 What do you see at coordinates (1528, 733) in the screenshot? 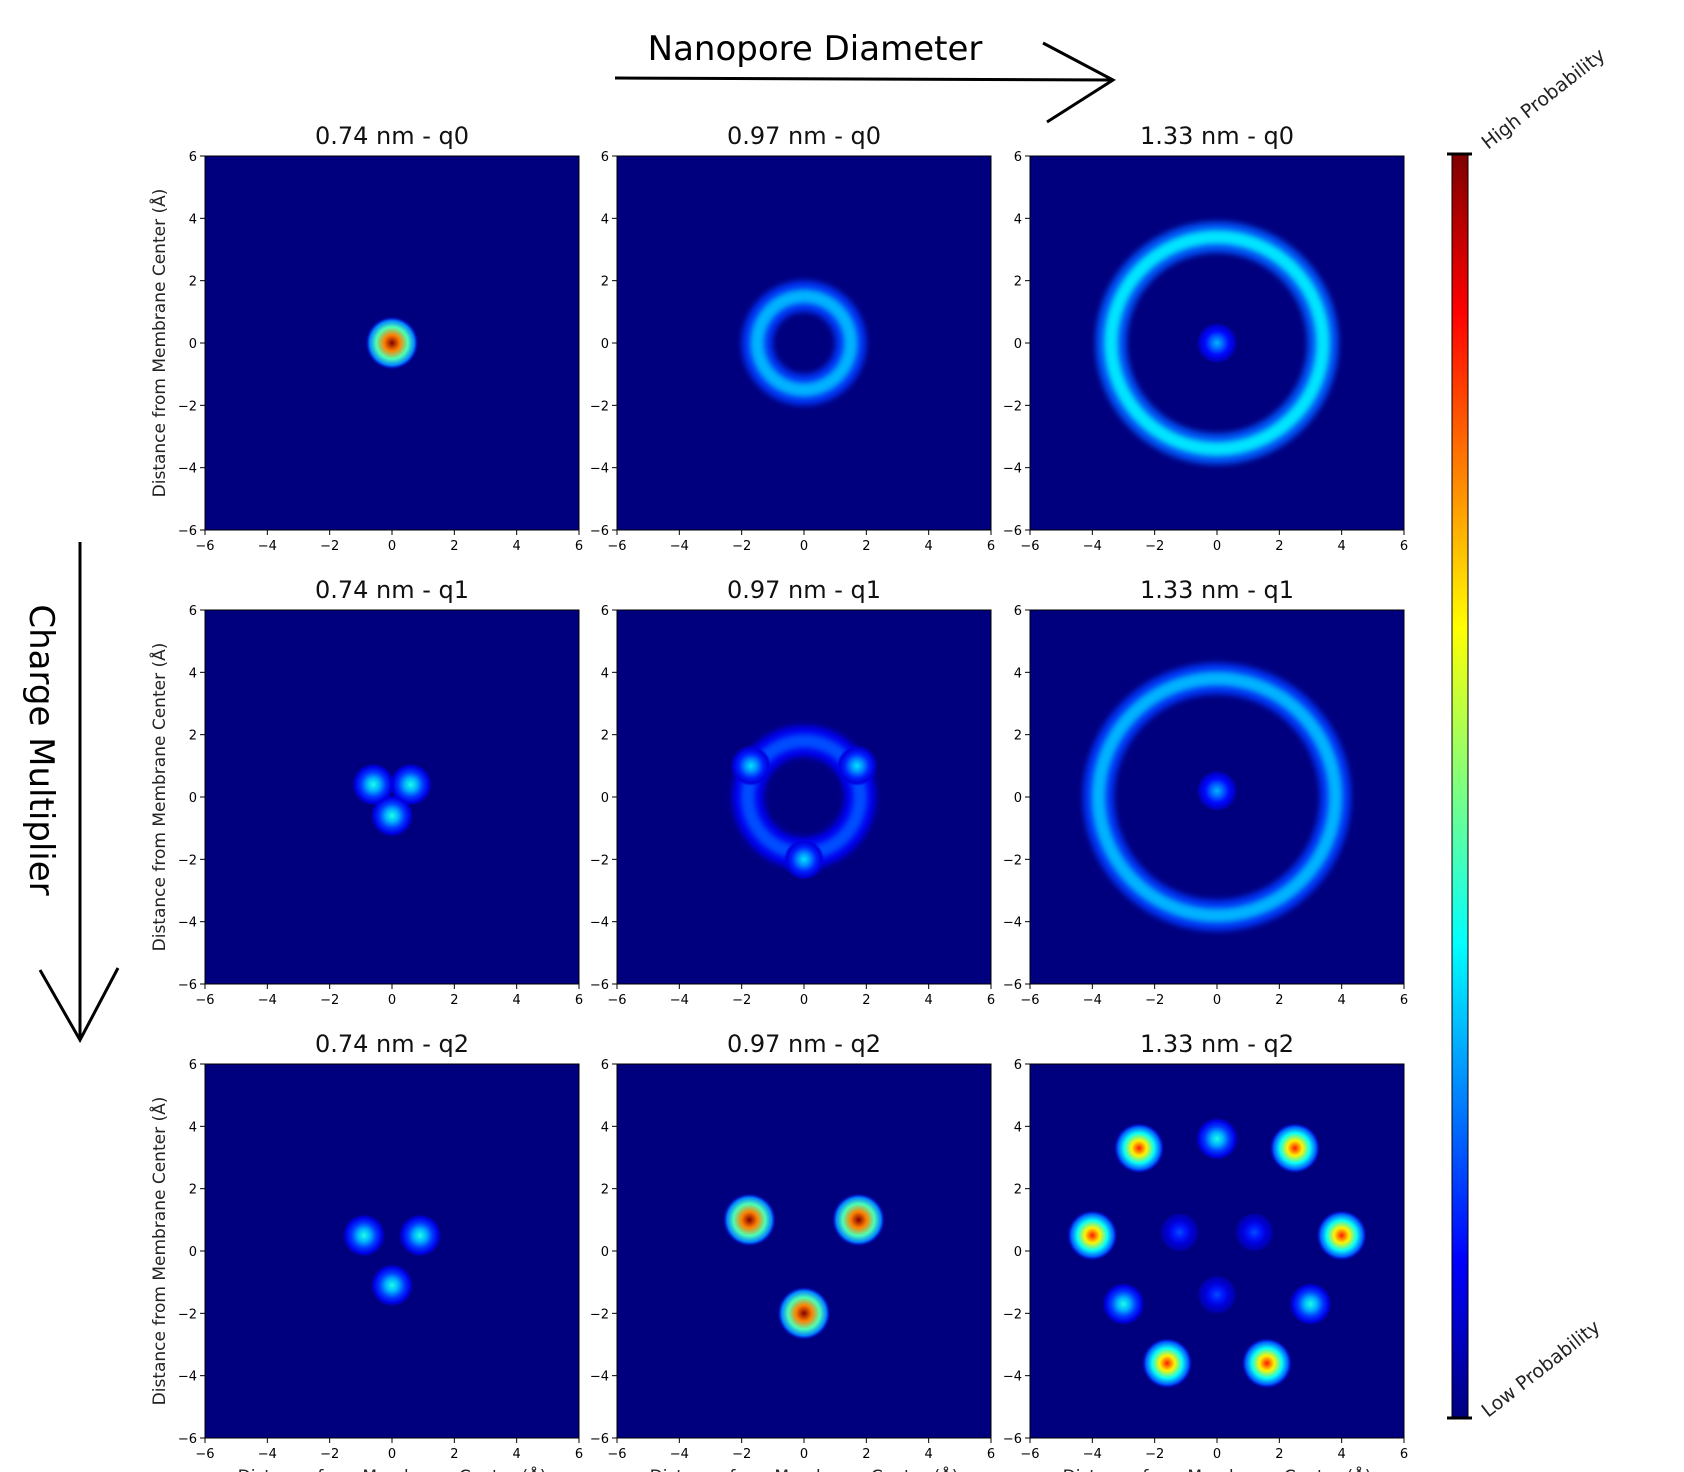
I see `colorbar: High Probability Low Probability` at bounding box center [1528, 733].